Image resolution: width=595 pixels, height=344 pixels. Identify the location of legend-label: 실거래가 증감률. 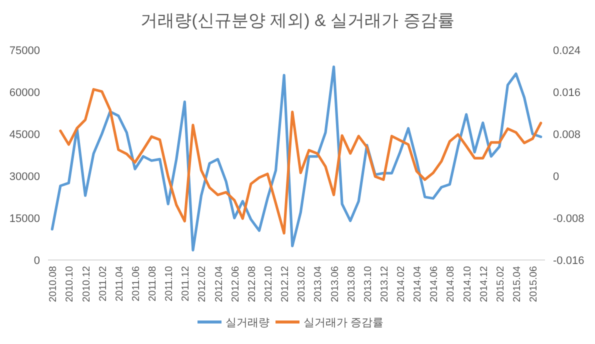
(344, 323).